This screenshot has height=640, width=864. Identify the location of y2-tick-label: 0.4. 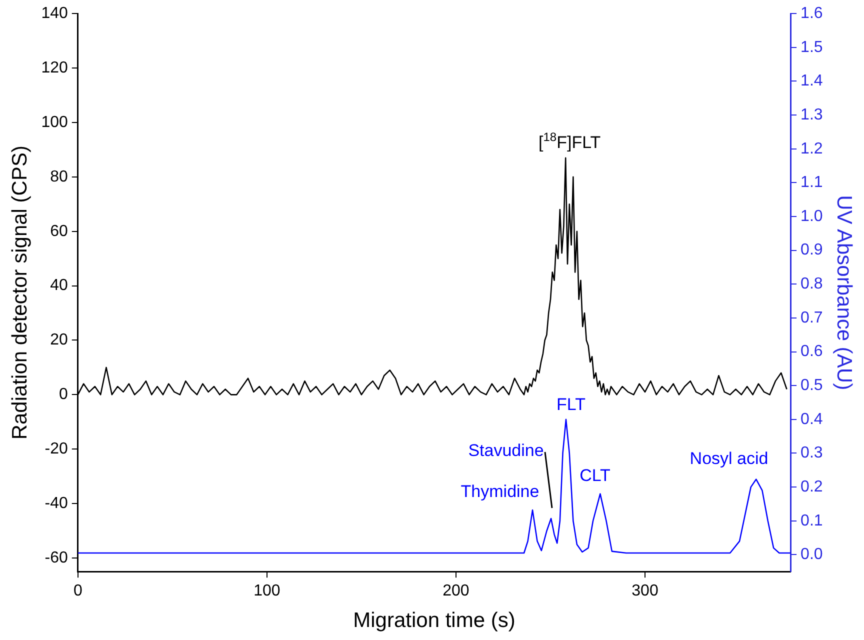
(811, 419).